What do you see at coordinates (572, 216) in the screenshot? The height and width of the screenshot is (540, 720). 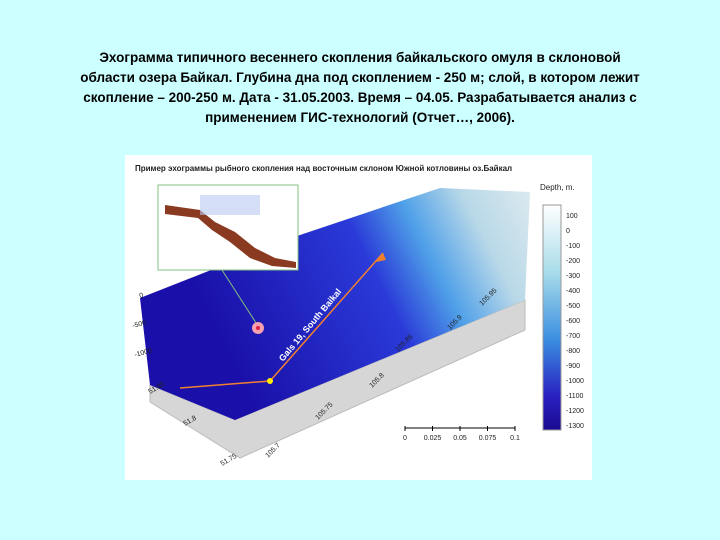 I see `legend-tick-label: 100` at bounding box center [572, 216].